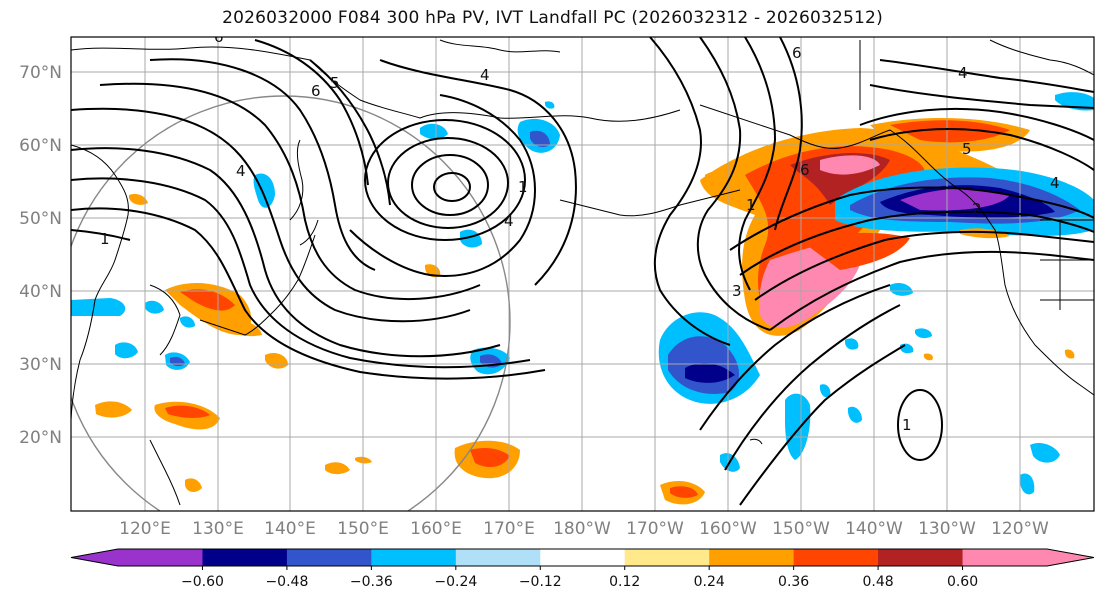  Describe the element at coordinates (40, 438) in the screenshot. I see `lat-label: 20°N` at that location.